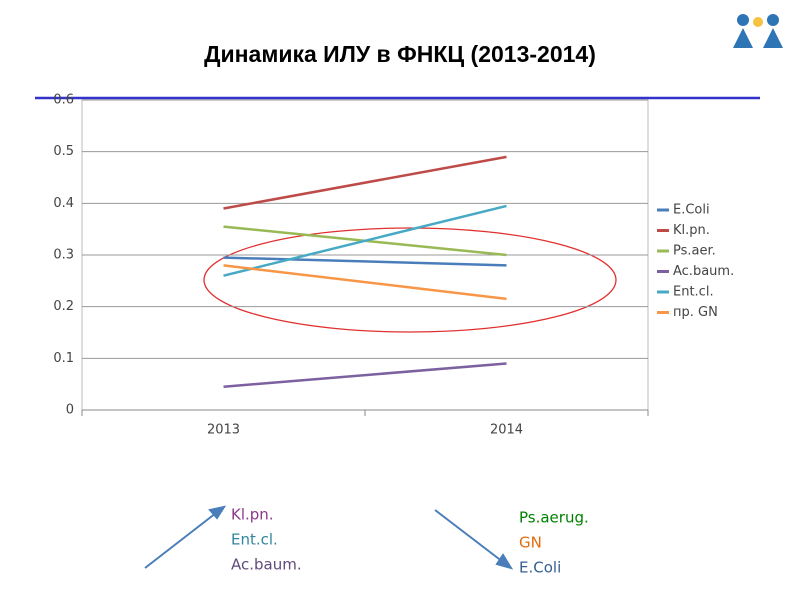 The width and height of the screenshot is (800, 604). Describe the element at coordinates (254, 540) in the screenshot. I see `annotation: Ent.cl.` at that location.